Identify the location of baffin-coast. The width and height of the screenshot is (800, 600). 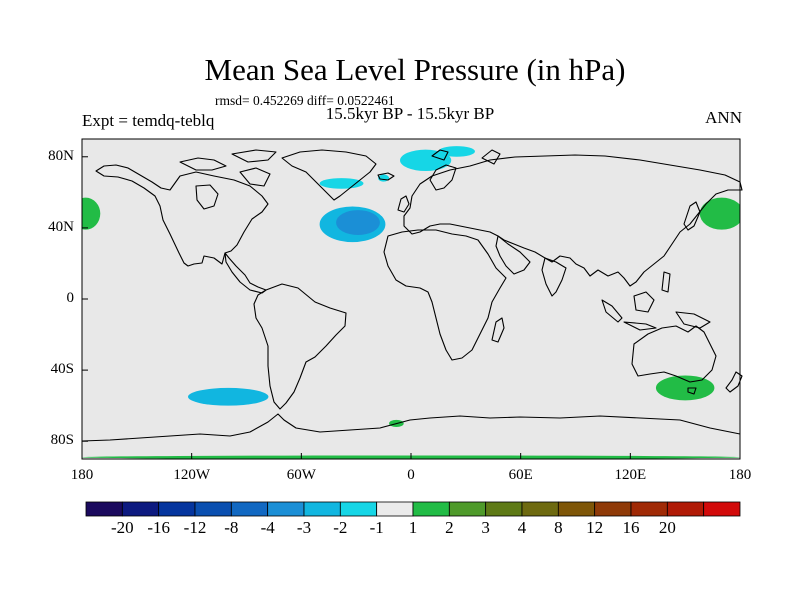
(255, 177).